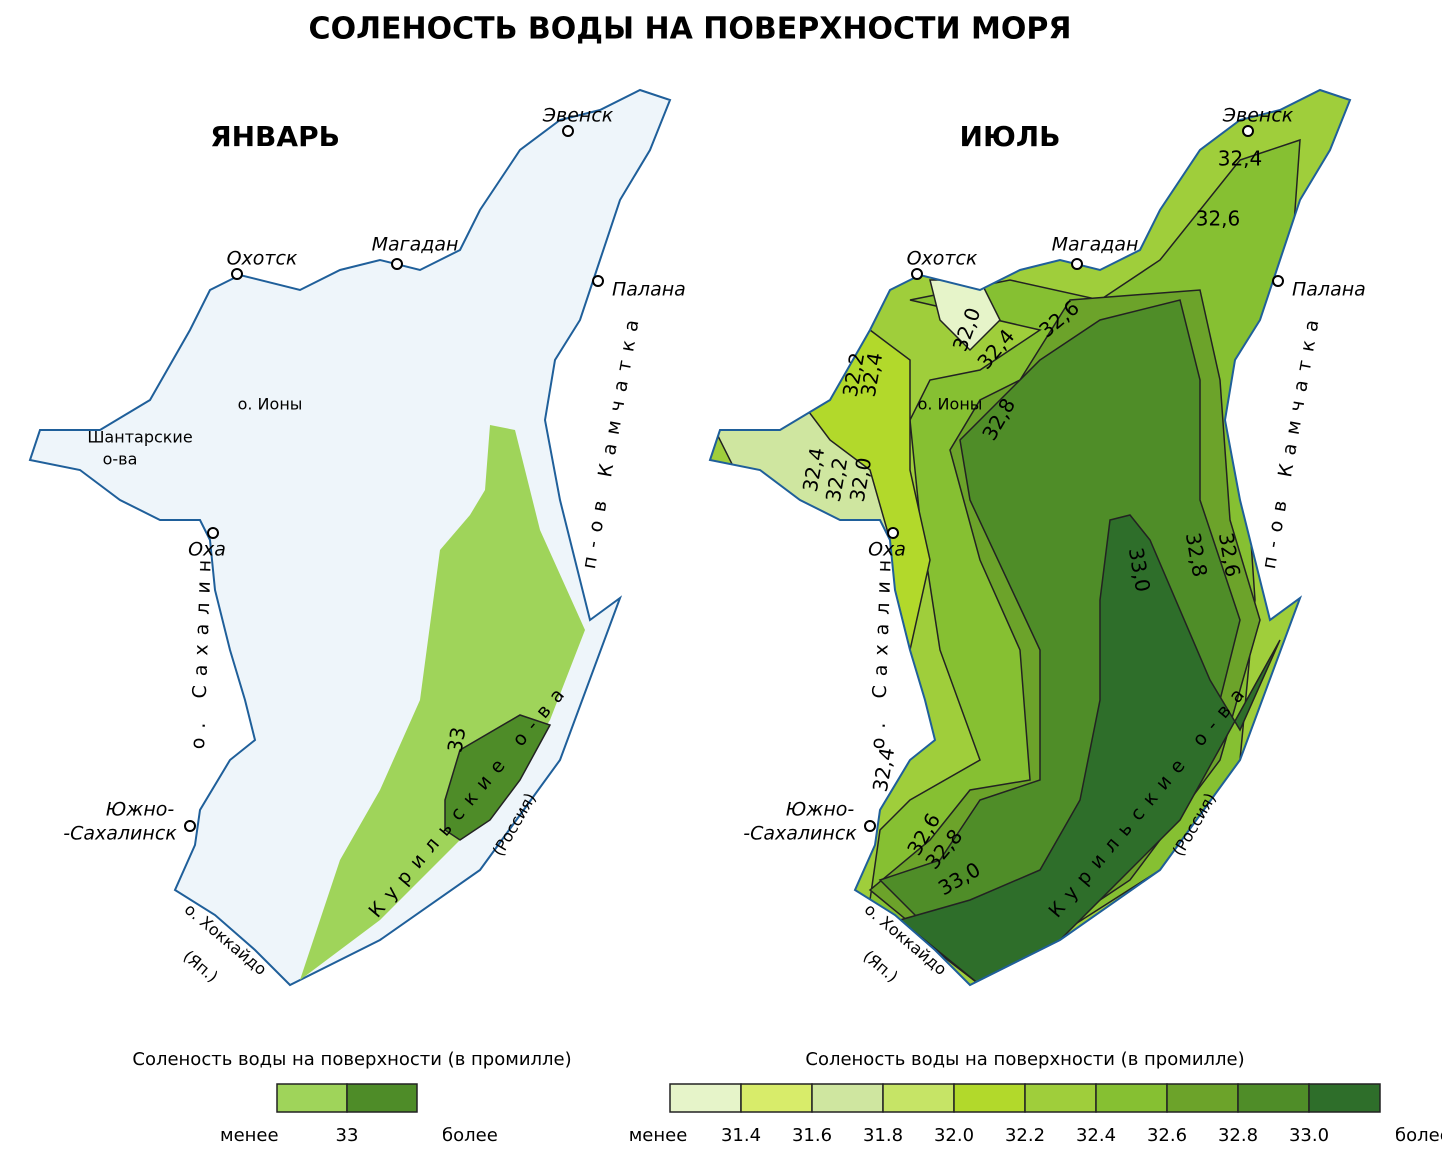 This screenshot has height=1165, width=1442. I want to click on legend-tick: 31.8, so click(883, 1135).